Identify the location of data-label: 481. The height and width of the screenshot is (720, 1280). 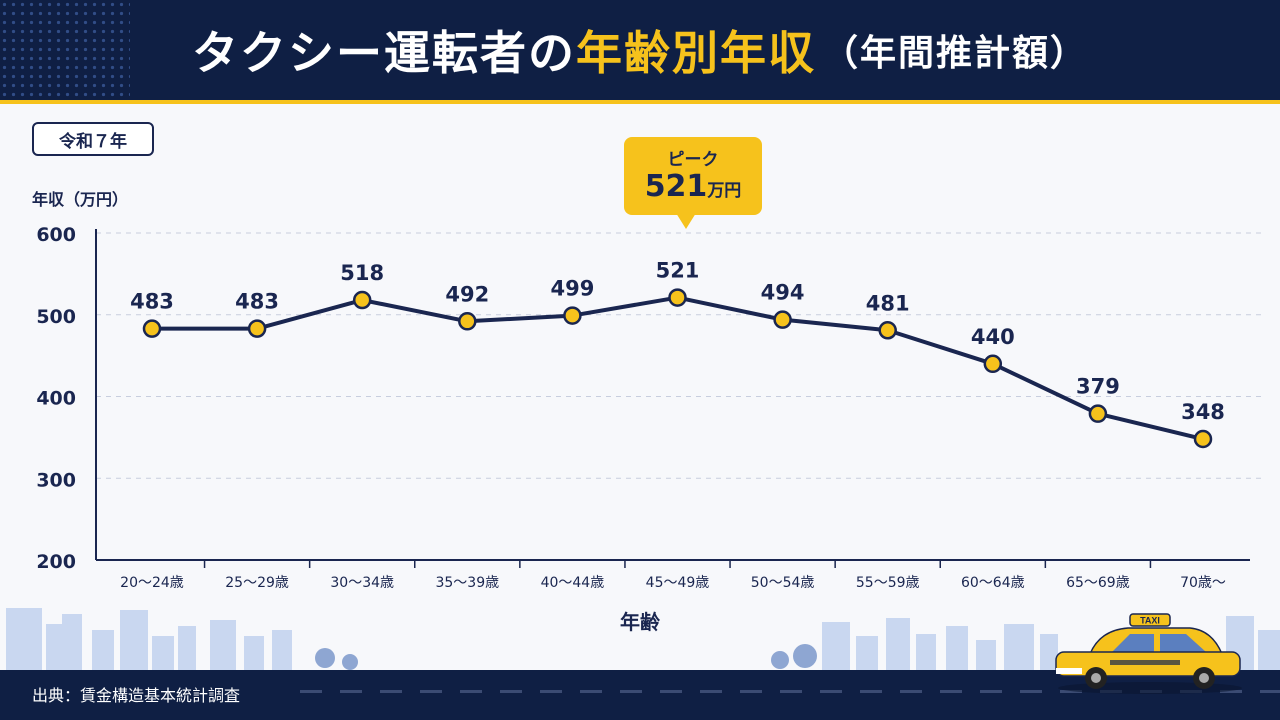
(888, 303).